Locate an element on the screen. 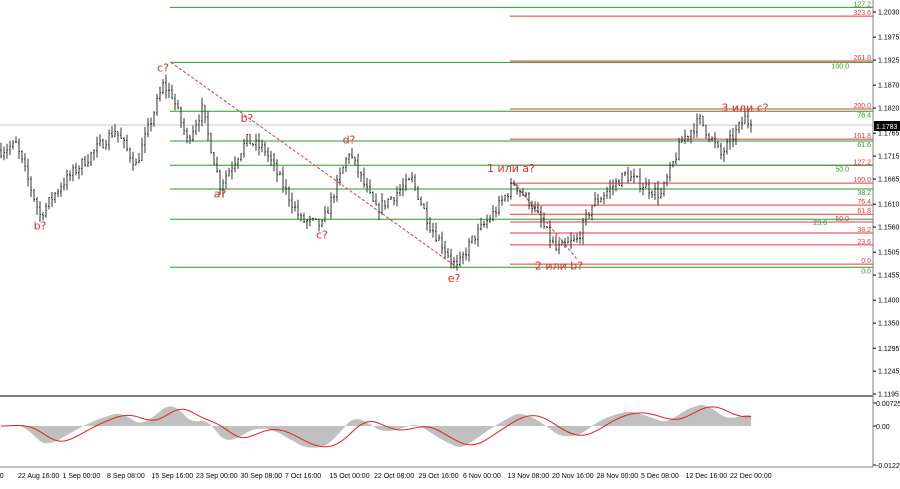 The width and height of the screenshot is (900, 489). osc-tick-label: -0.01226 is located at coordinates (888, 466).